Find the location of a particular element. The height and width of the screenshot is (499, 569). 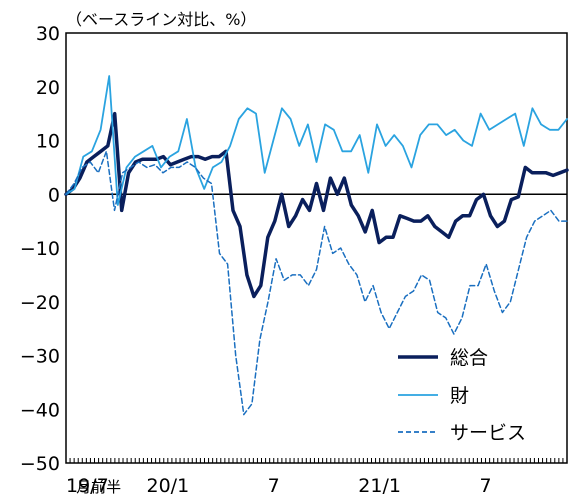

y-tick-label: −20 is located at coordinates (40, 303).